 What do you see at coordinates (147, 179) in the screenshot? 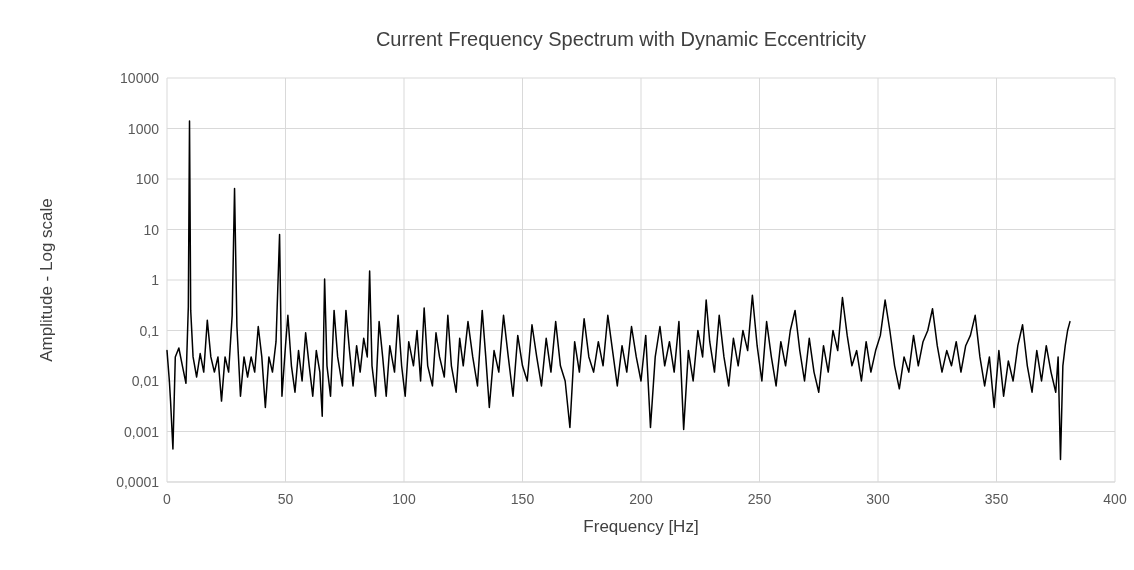
I see `y-tick-label: 100` at bounding box center [147, 179].